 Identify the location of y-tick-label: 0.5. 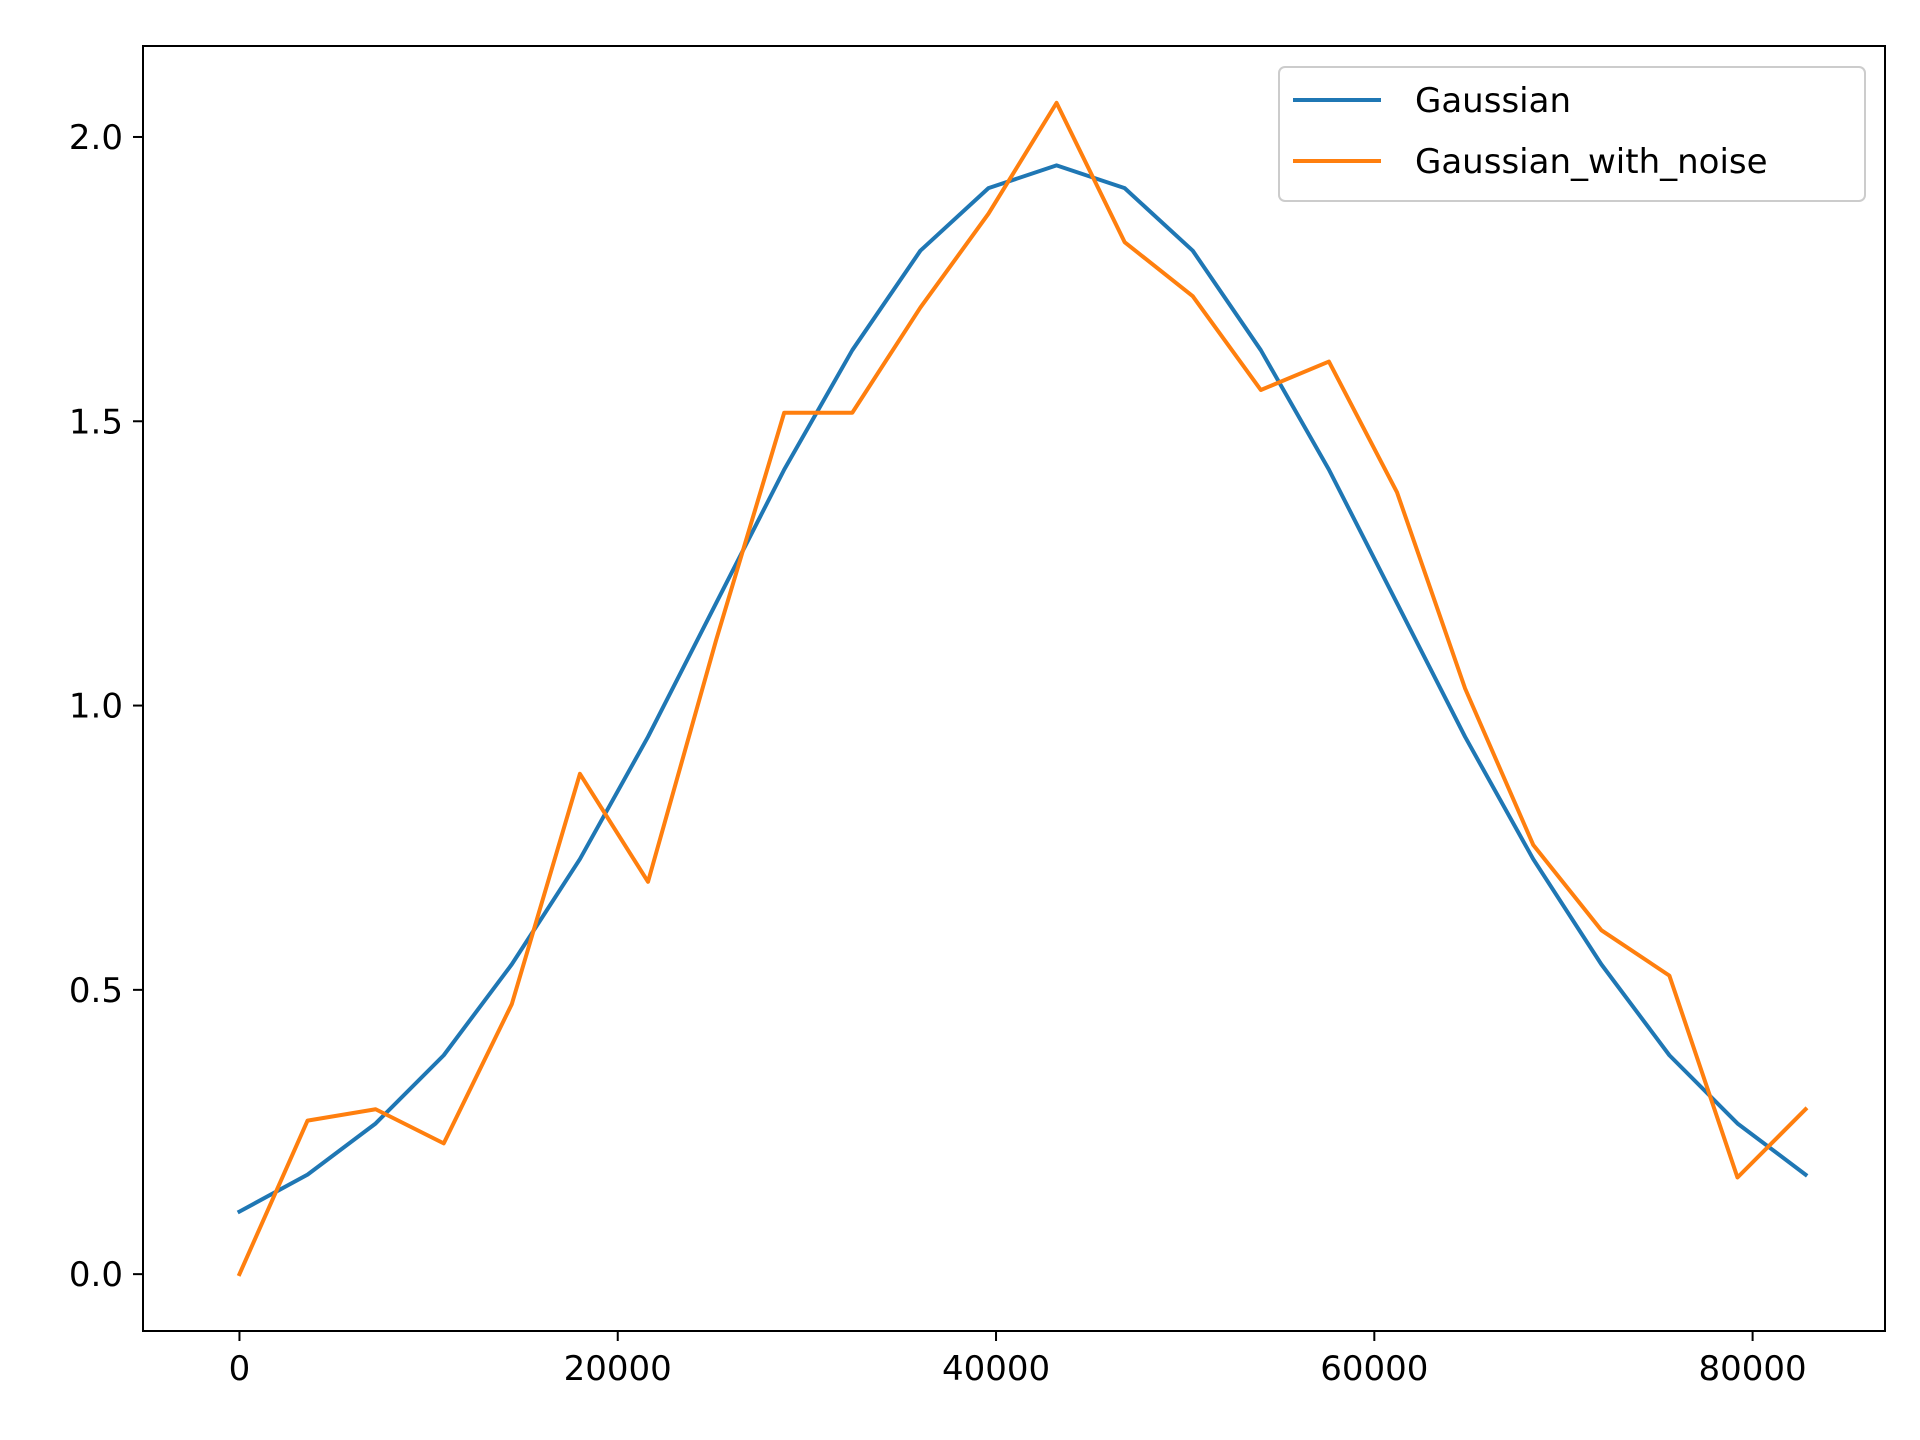
(96, 991).